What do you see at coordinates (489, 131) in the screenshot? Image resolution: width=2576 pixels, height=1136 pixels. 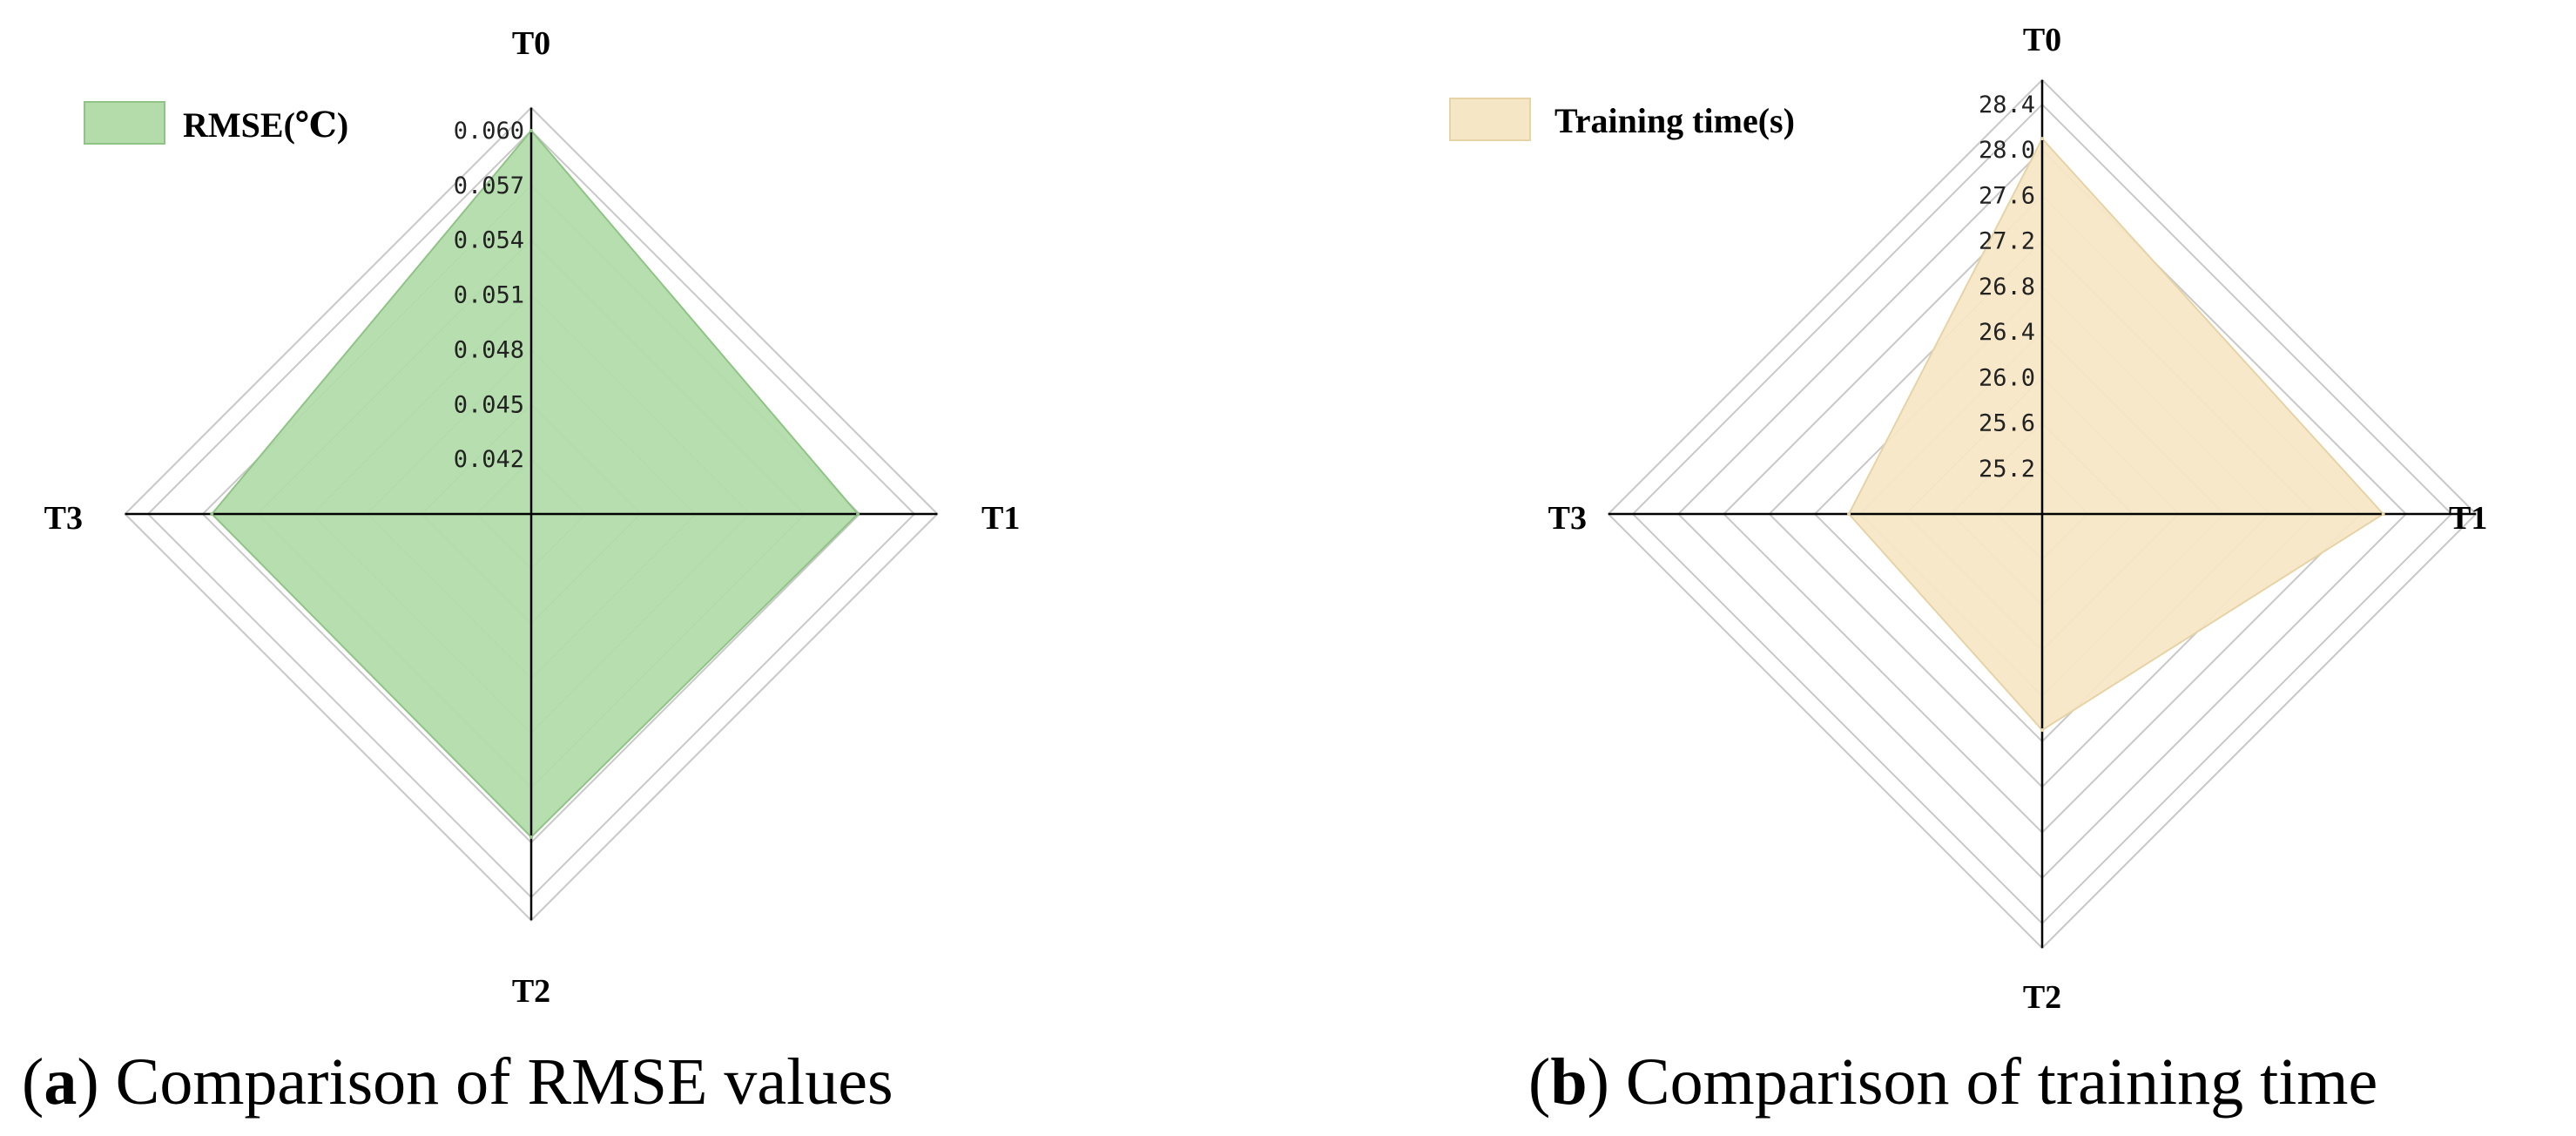 I see `tick-label: 0.060` at bounding box center [489, 131].